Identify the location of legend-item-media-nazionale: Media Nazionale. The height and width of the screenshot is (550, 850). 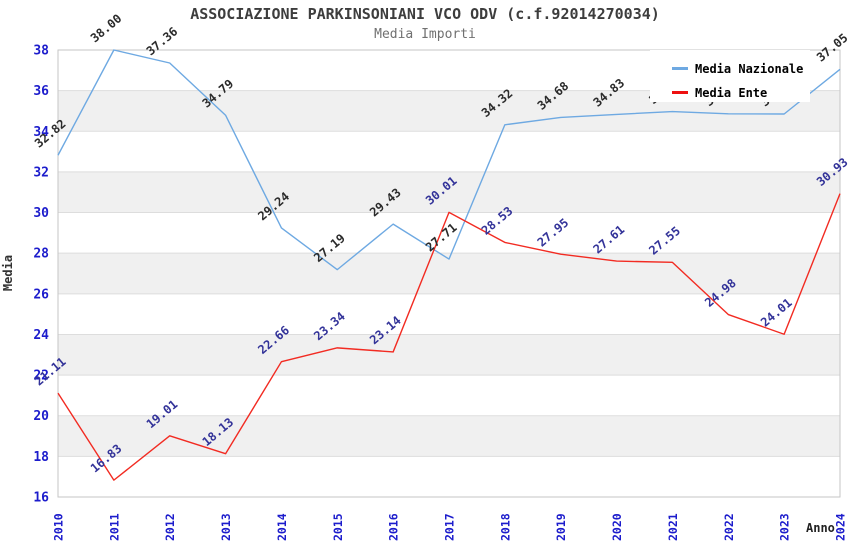
(741, 68).